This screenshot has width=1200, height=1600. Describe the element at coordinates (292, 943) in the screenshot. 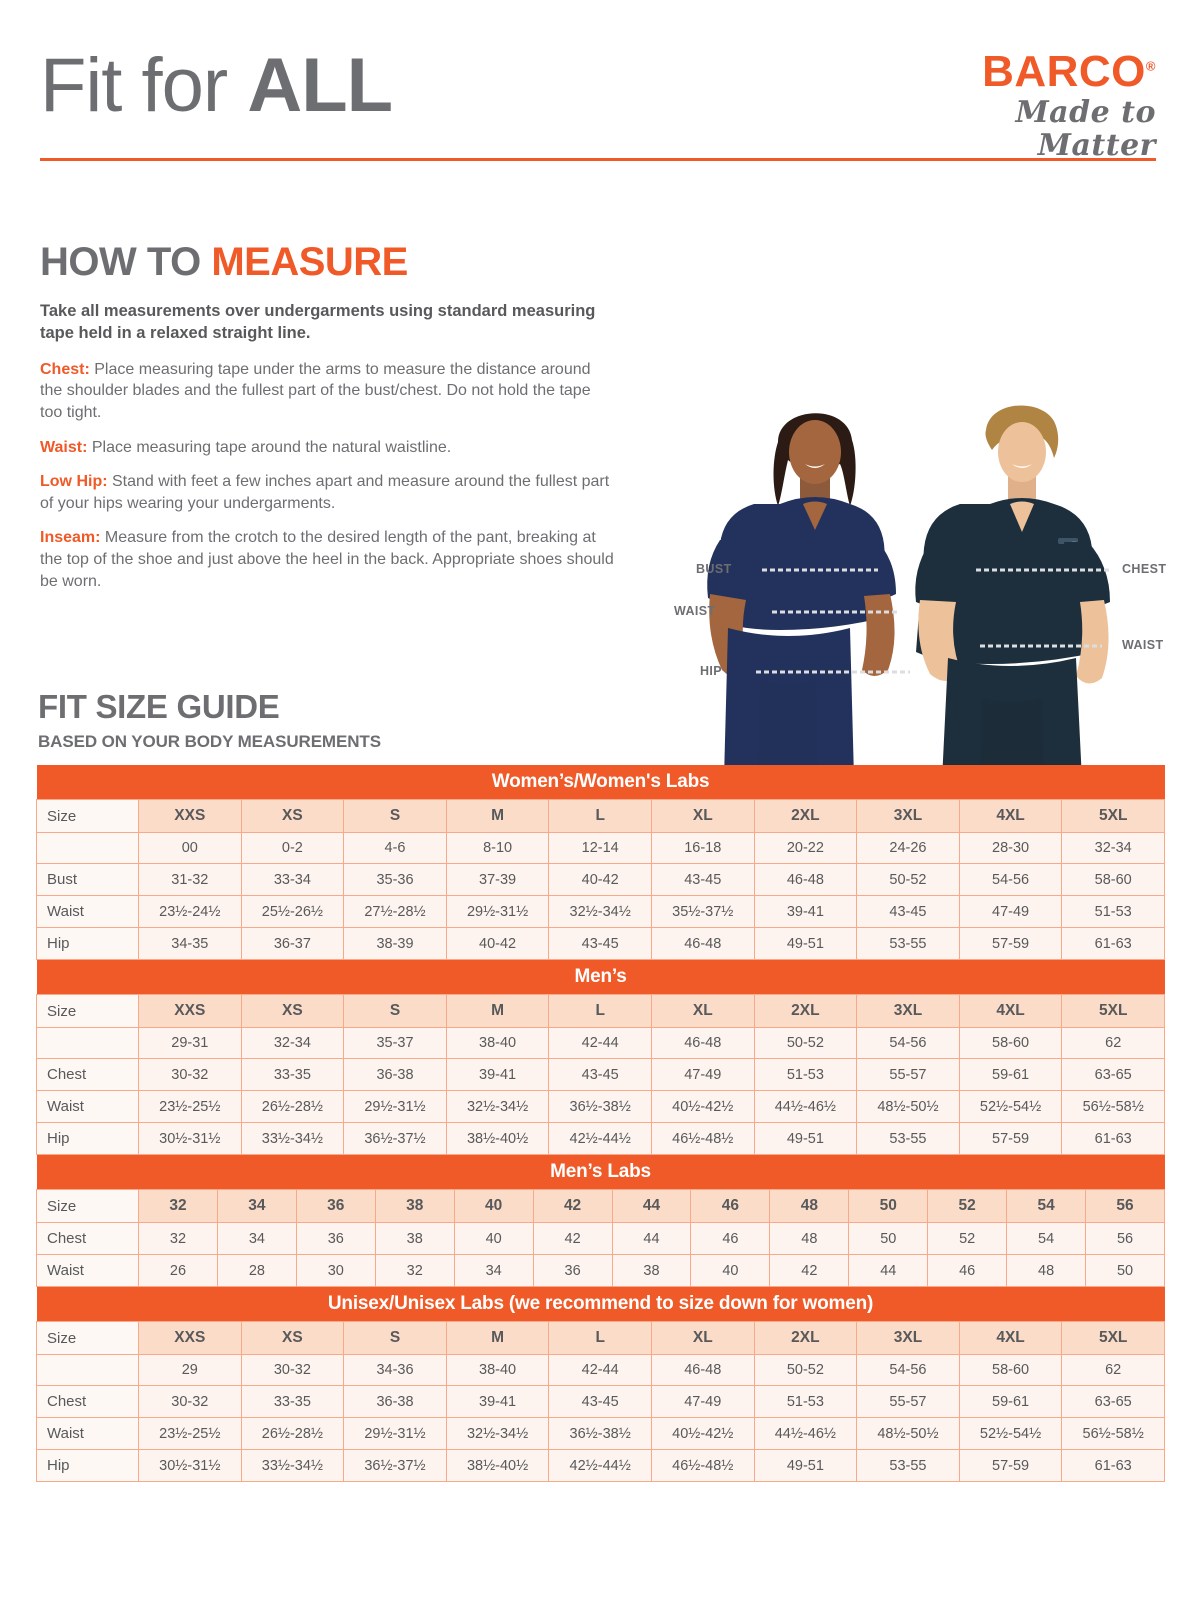

I see `table-cell: 36-37` at that location.